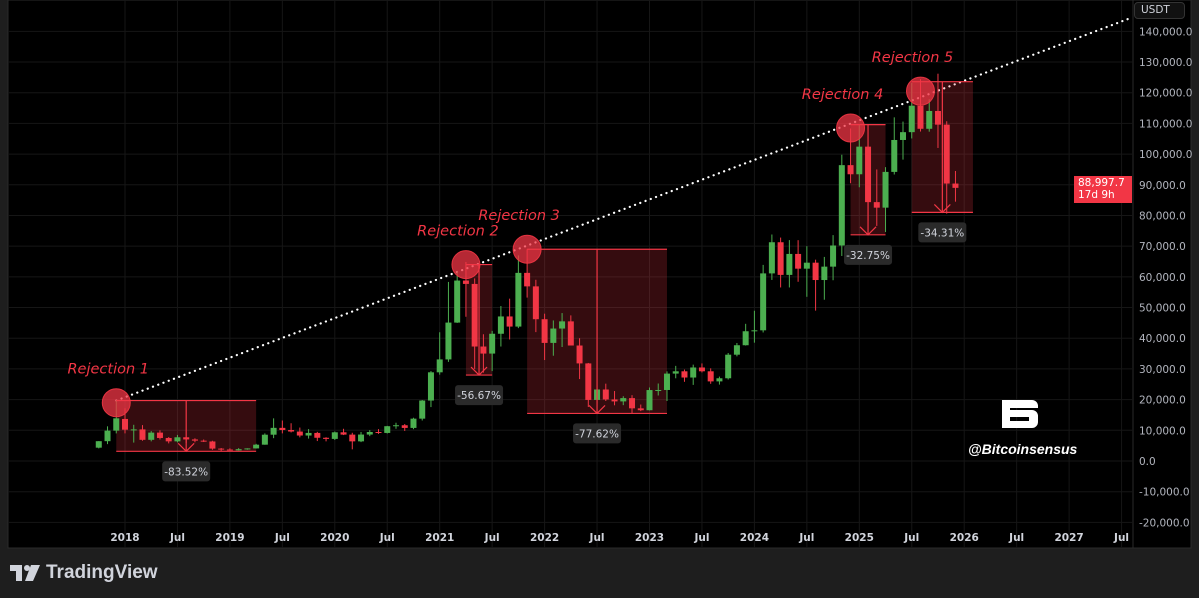  I want to click on y-tick-label: 60,000.0, so click(1162, 278).